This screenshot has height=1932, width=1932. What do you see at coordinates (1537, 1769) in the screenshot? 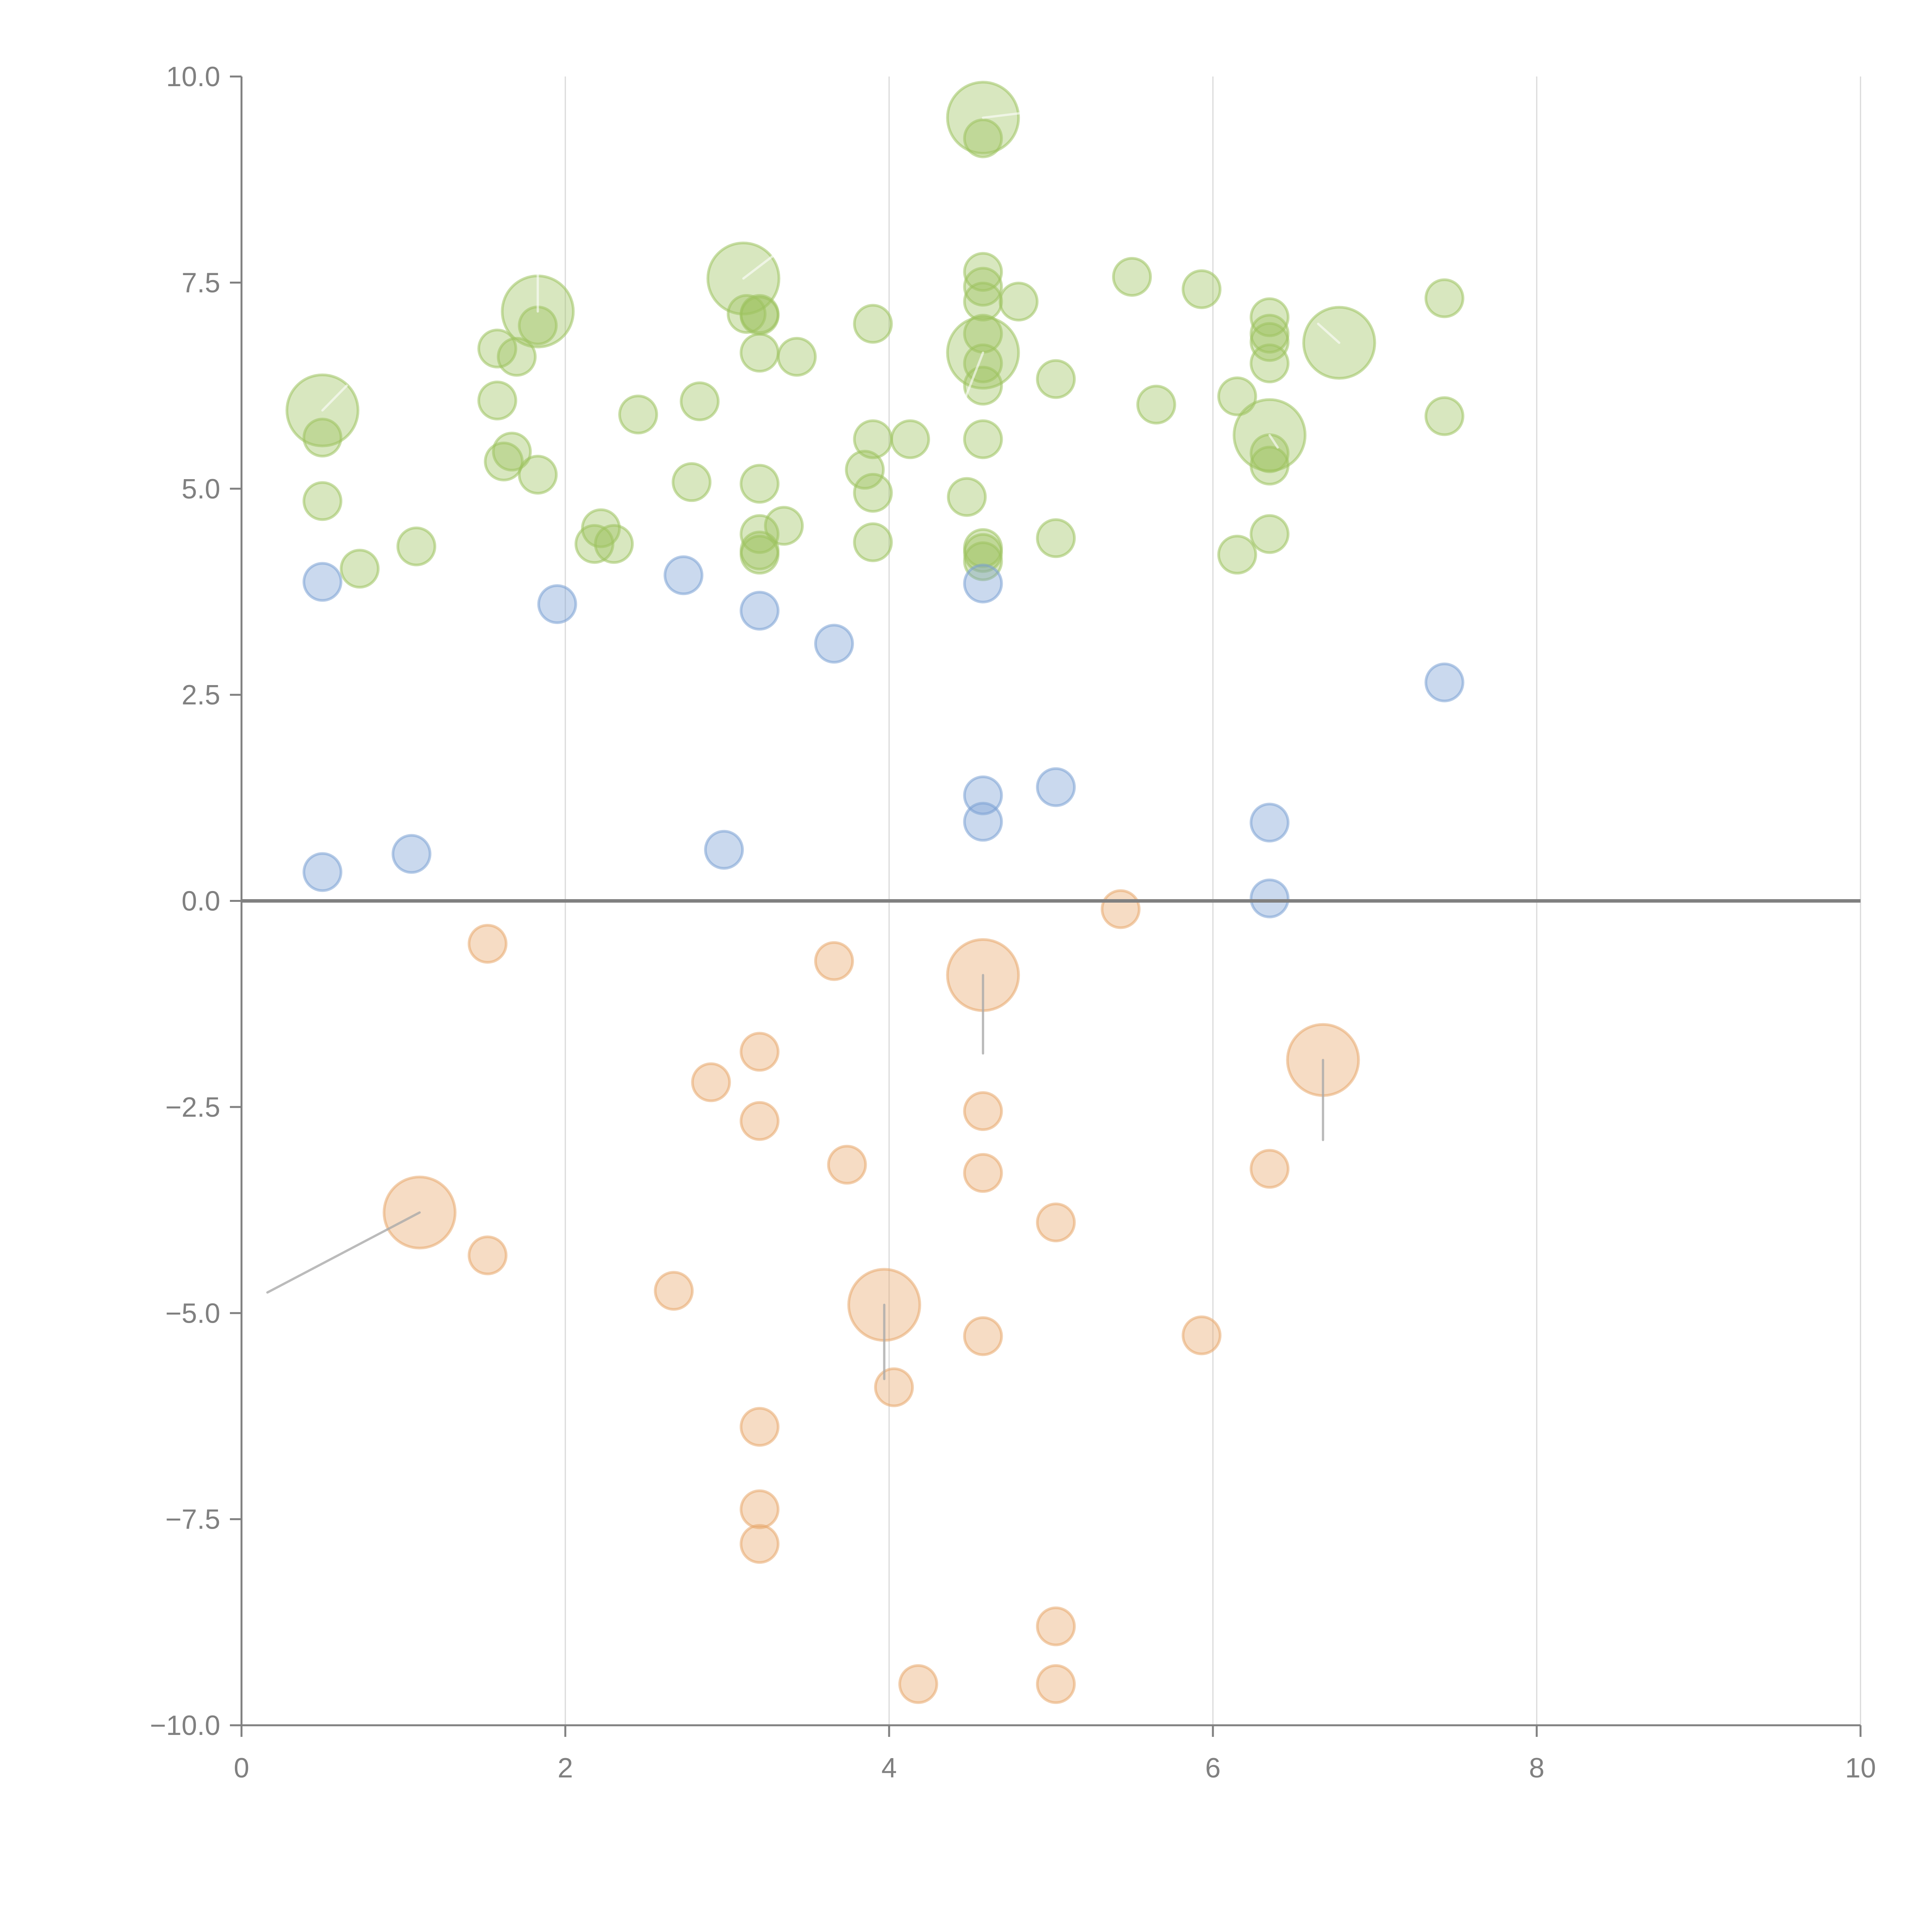
I see `x-tick-label: 8` at bounding box center [1537, 1769].